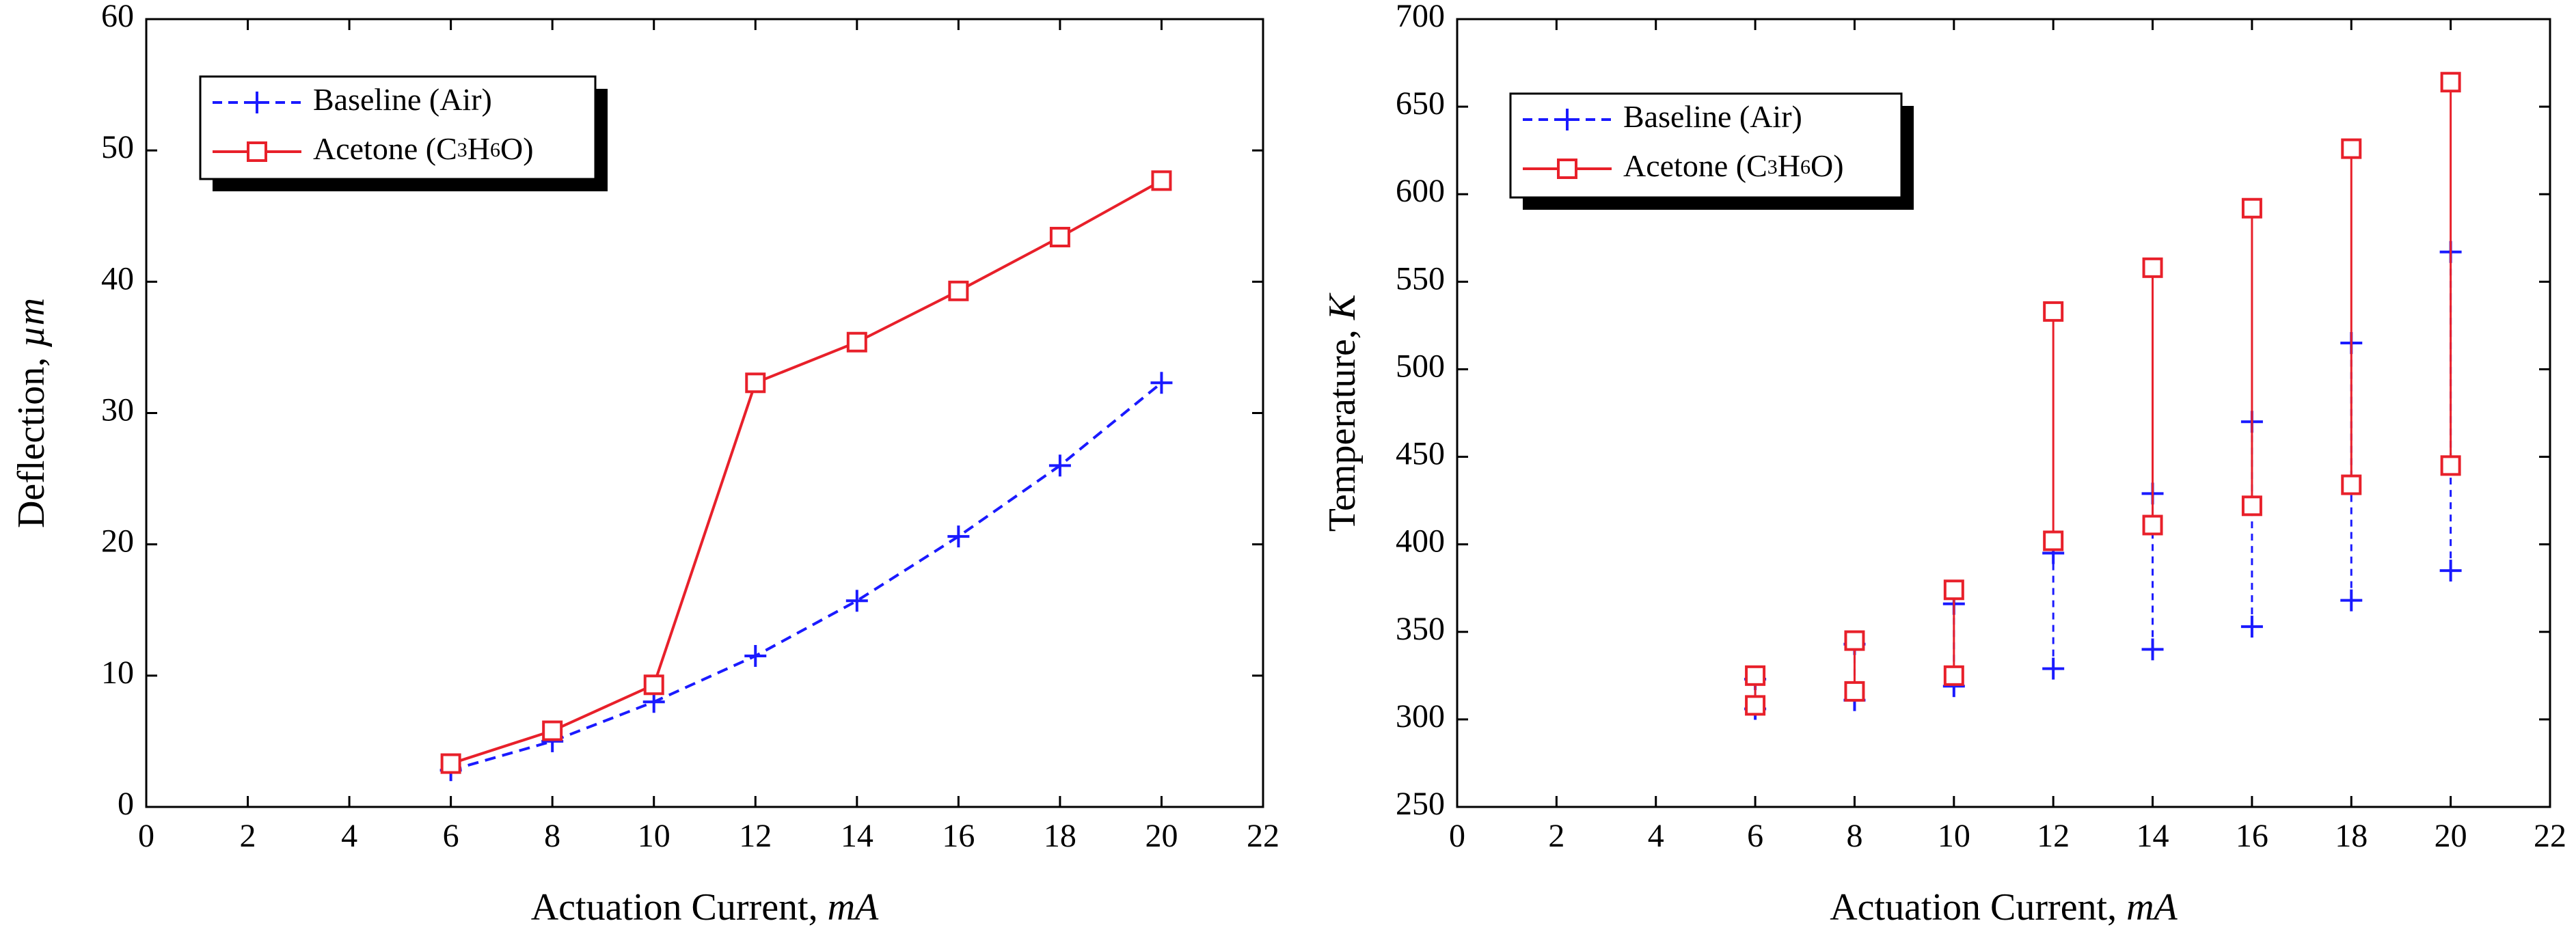 This screenshot has height=947, width=2576. What do you see at coordinates (1567, 169) in the screenshot?
I see `legend-marker` at bounding box center [1567, 169].